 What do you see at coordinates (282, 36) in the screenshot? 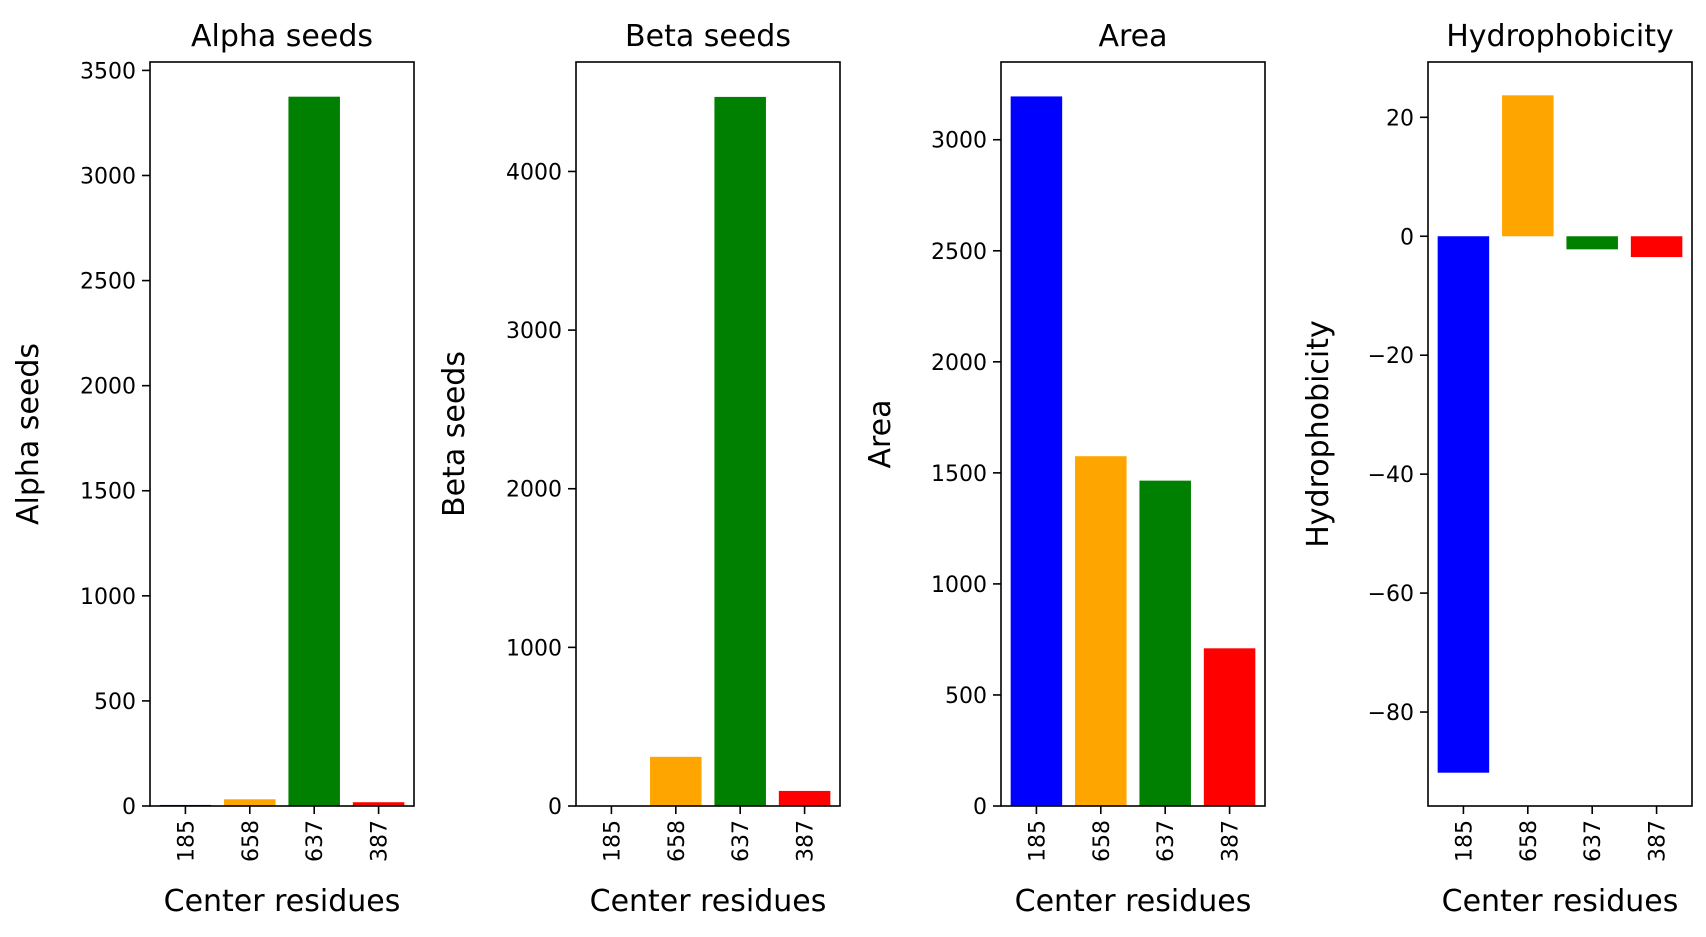
I see `chart-title: Alpha seeds` at bounding box center [282, 36].